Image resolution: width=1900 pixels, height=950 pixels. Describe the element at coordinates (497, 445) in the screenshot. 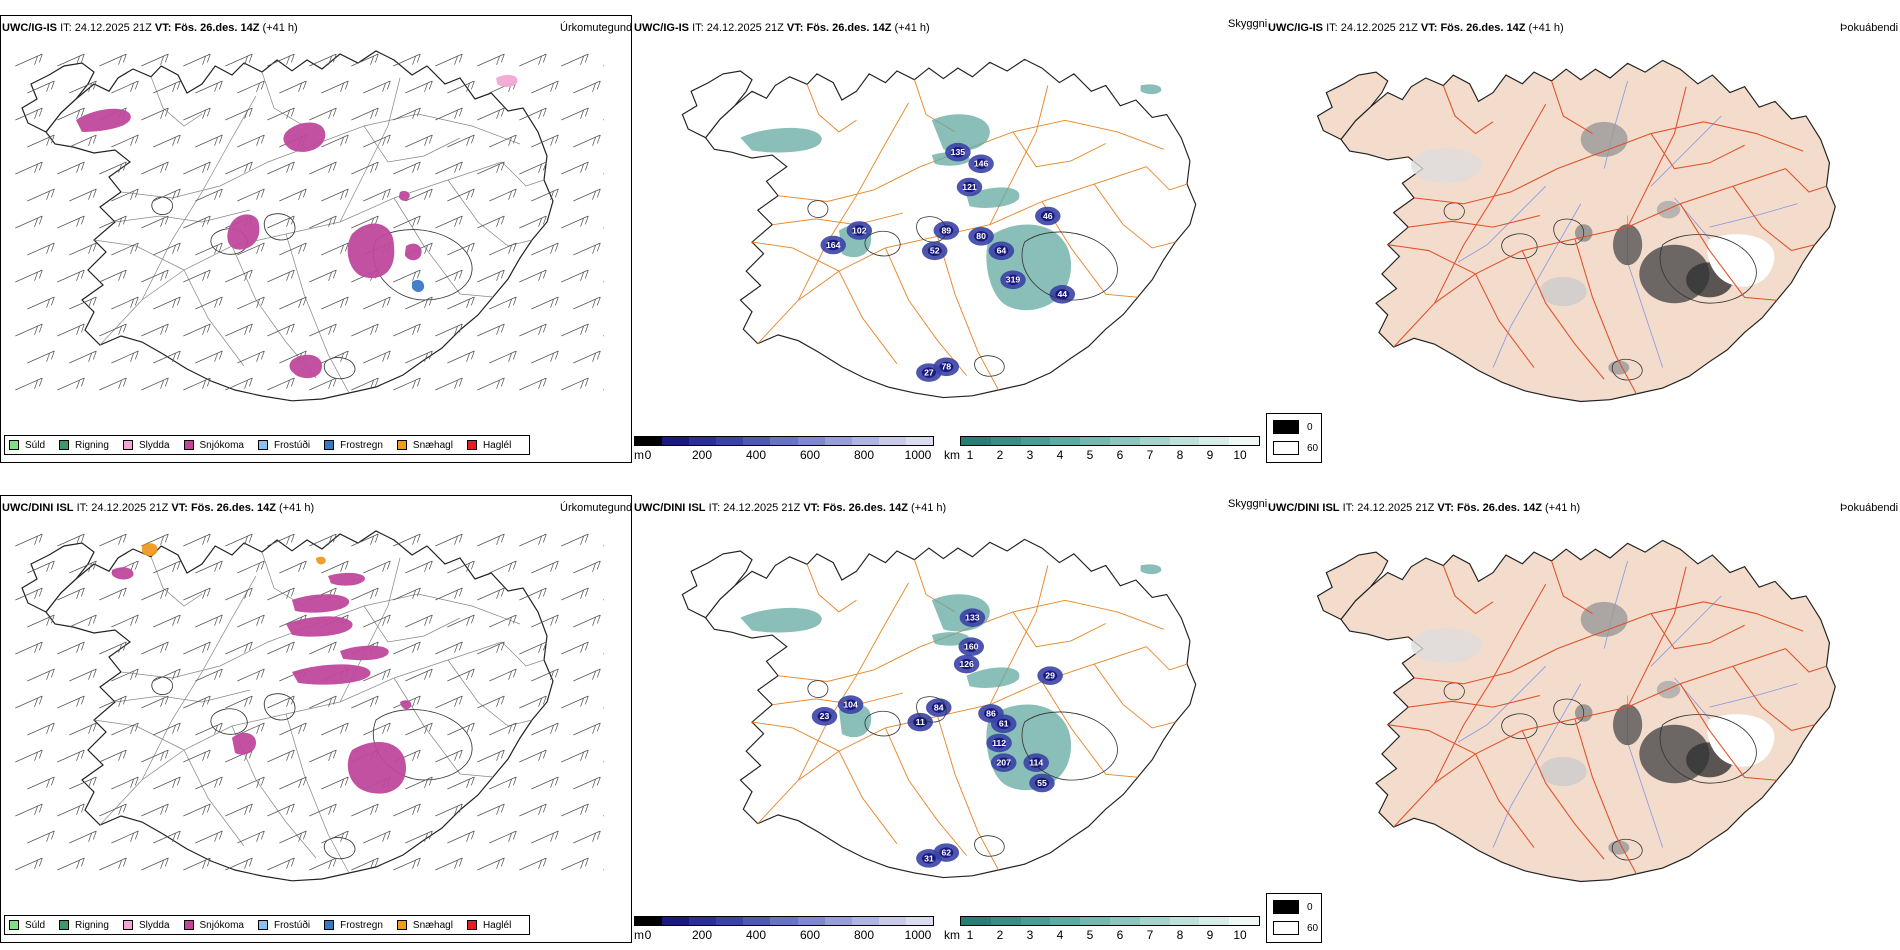

I see `legend-label: Haglél` at that location.